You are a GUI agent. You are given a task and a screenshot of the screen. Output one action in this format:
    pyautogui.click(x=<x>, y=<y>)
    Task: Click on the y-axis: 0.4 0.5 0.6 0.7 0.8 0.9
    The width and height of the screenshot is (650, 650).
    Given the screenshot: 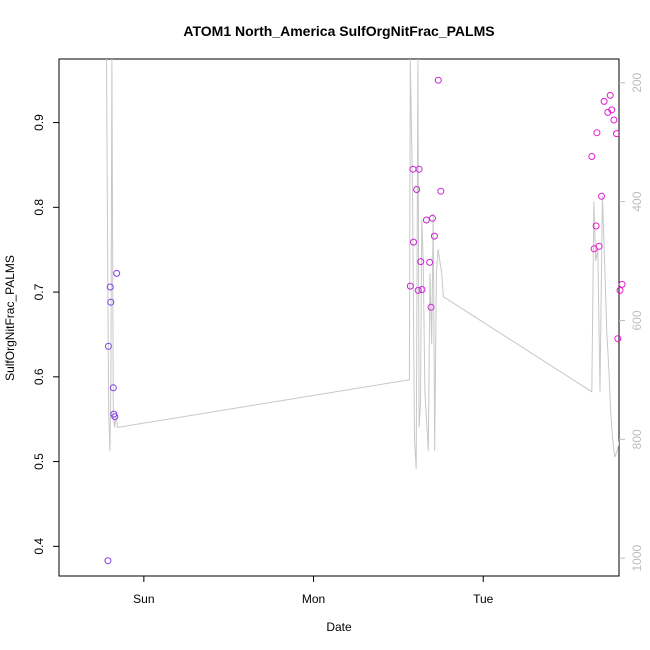 What is the action you would take?
    pyautogui.click(x=45, y=334)
    